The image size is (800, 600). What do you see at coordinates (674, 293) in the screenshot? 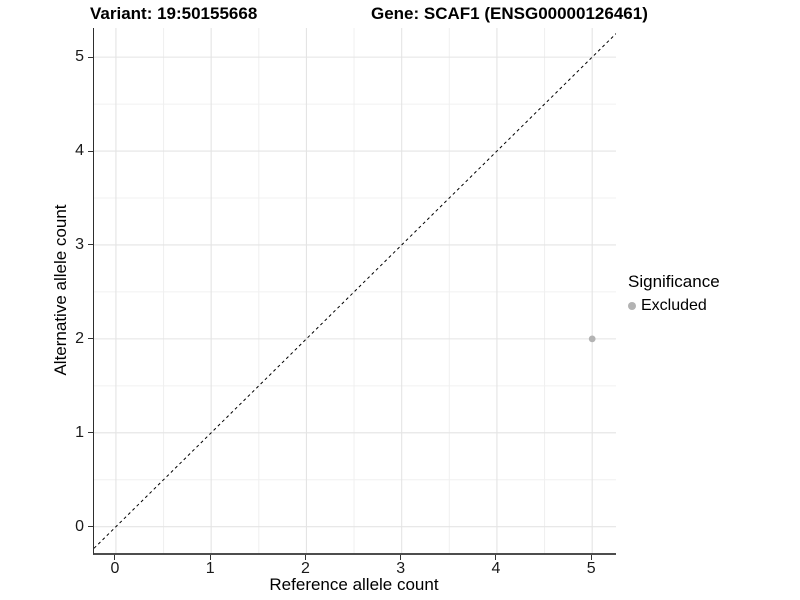
I see `legend: Significance Excluded` at bounding box center [674, 293].